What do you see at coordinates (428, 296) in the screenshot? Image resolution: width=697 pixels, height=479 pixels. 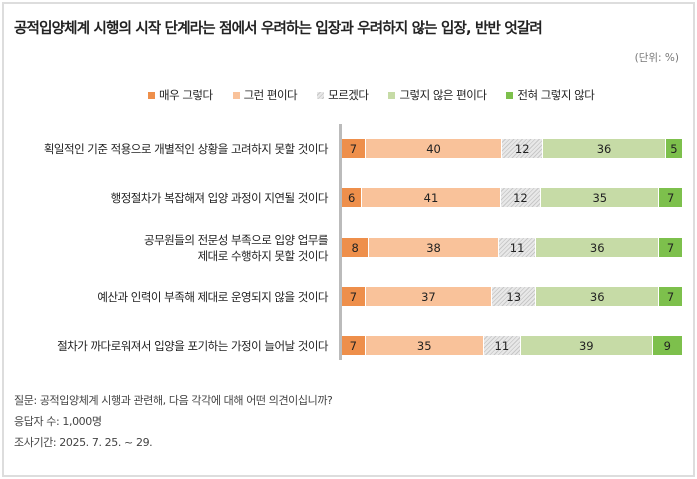 I see `bar-segment: 37` at bounding box center [428, 296].